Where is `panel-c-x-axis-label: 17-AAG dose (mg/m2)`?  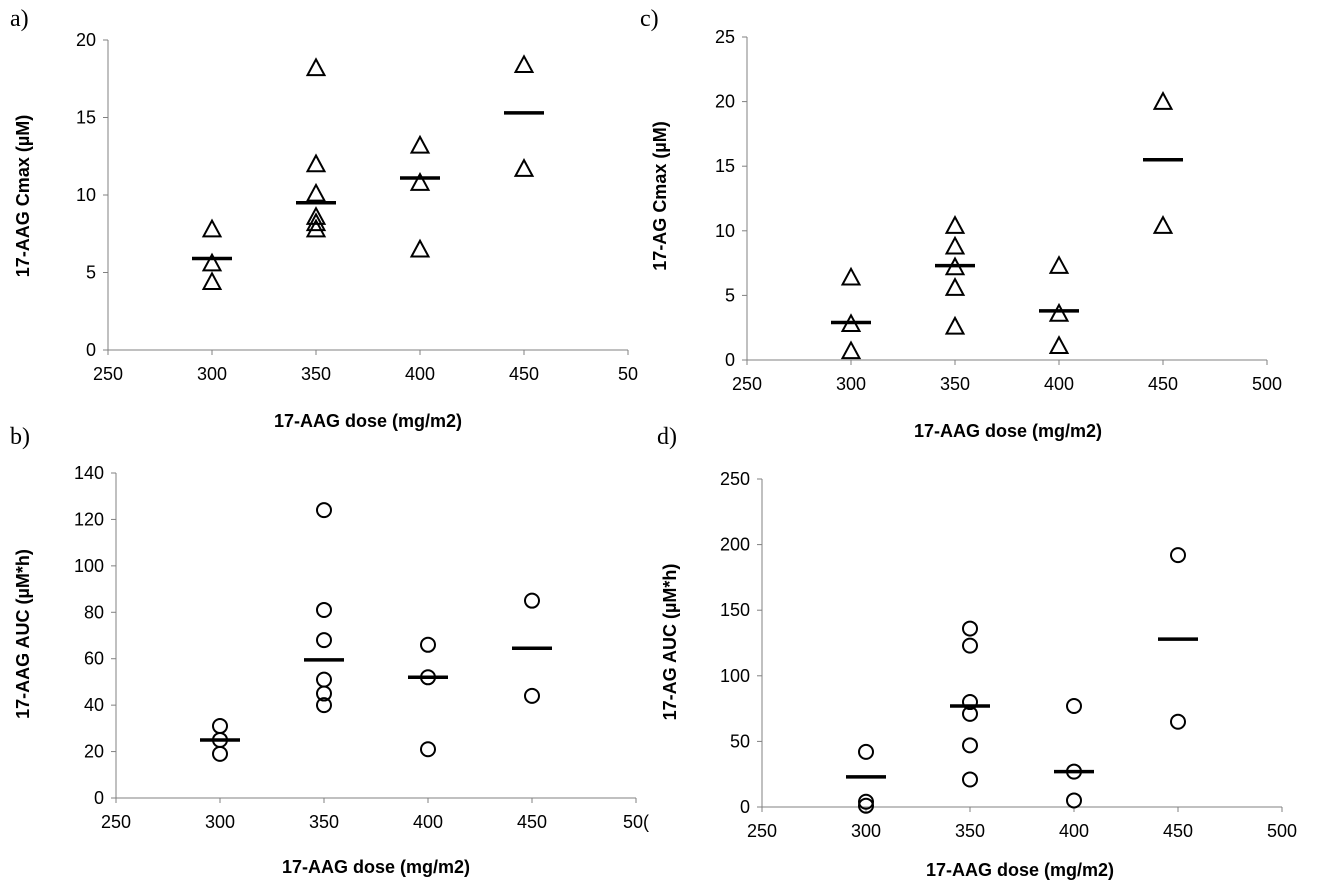 panel-c-x-axis-label: 17-AAG dose (mg/m2) is located at coordinates (1008, 431).